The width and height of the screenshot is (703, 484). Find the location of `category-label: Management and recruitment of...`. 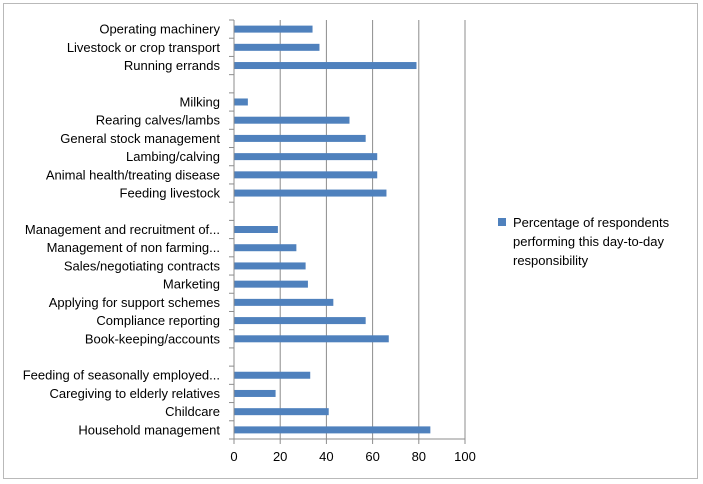

category-label: Management and recruitment of... is located at coordinates (122, 229).